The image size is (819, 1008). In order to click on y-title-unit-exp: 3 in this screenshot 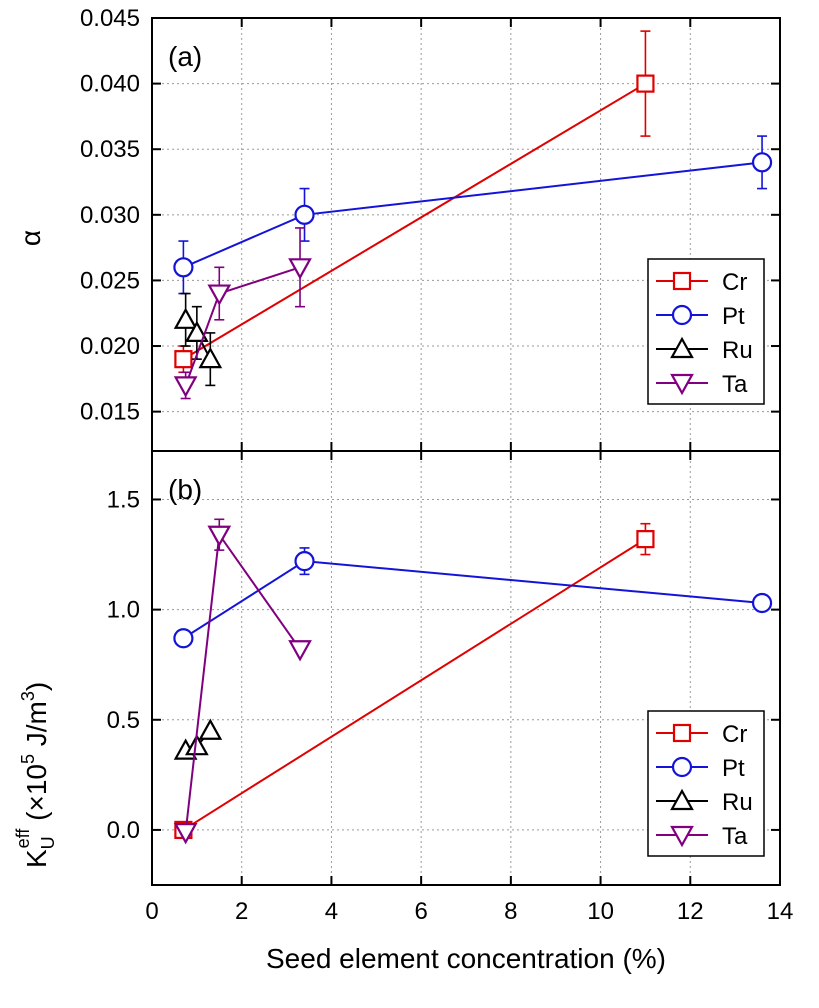, I will do `click(28, 696)`.